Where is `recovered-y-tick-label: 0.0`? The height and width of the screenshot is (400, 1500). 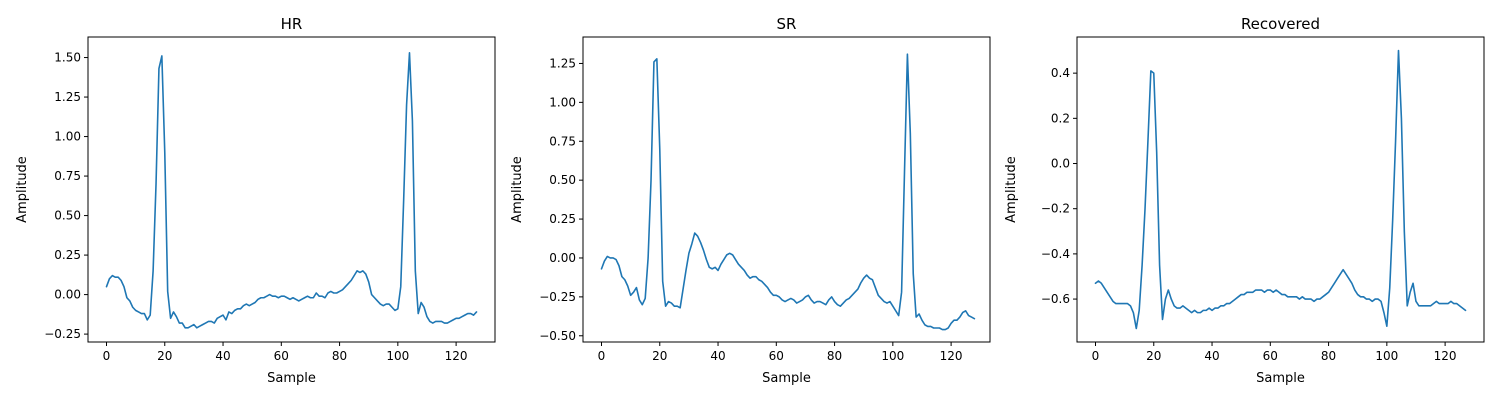
recovered-y-tick-label: 0.0 is located at coordinates (1060, 164).